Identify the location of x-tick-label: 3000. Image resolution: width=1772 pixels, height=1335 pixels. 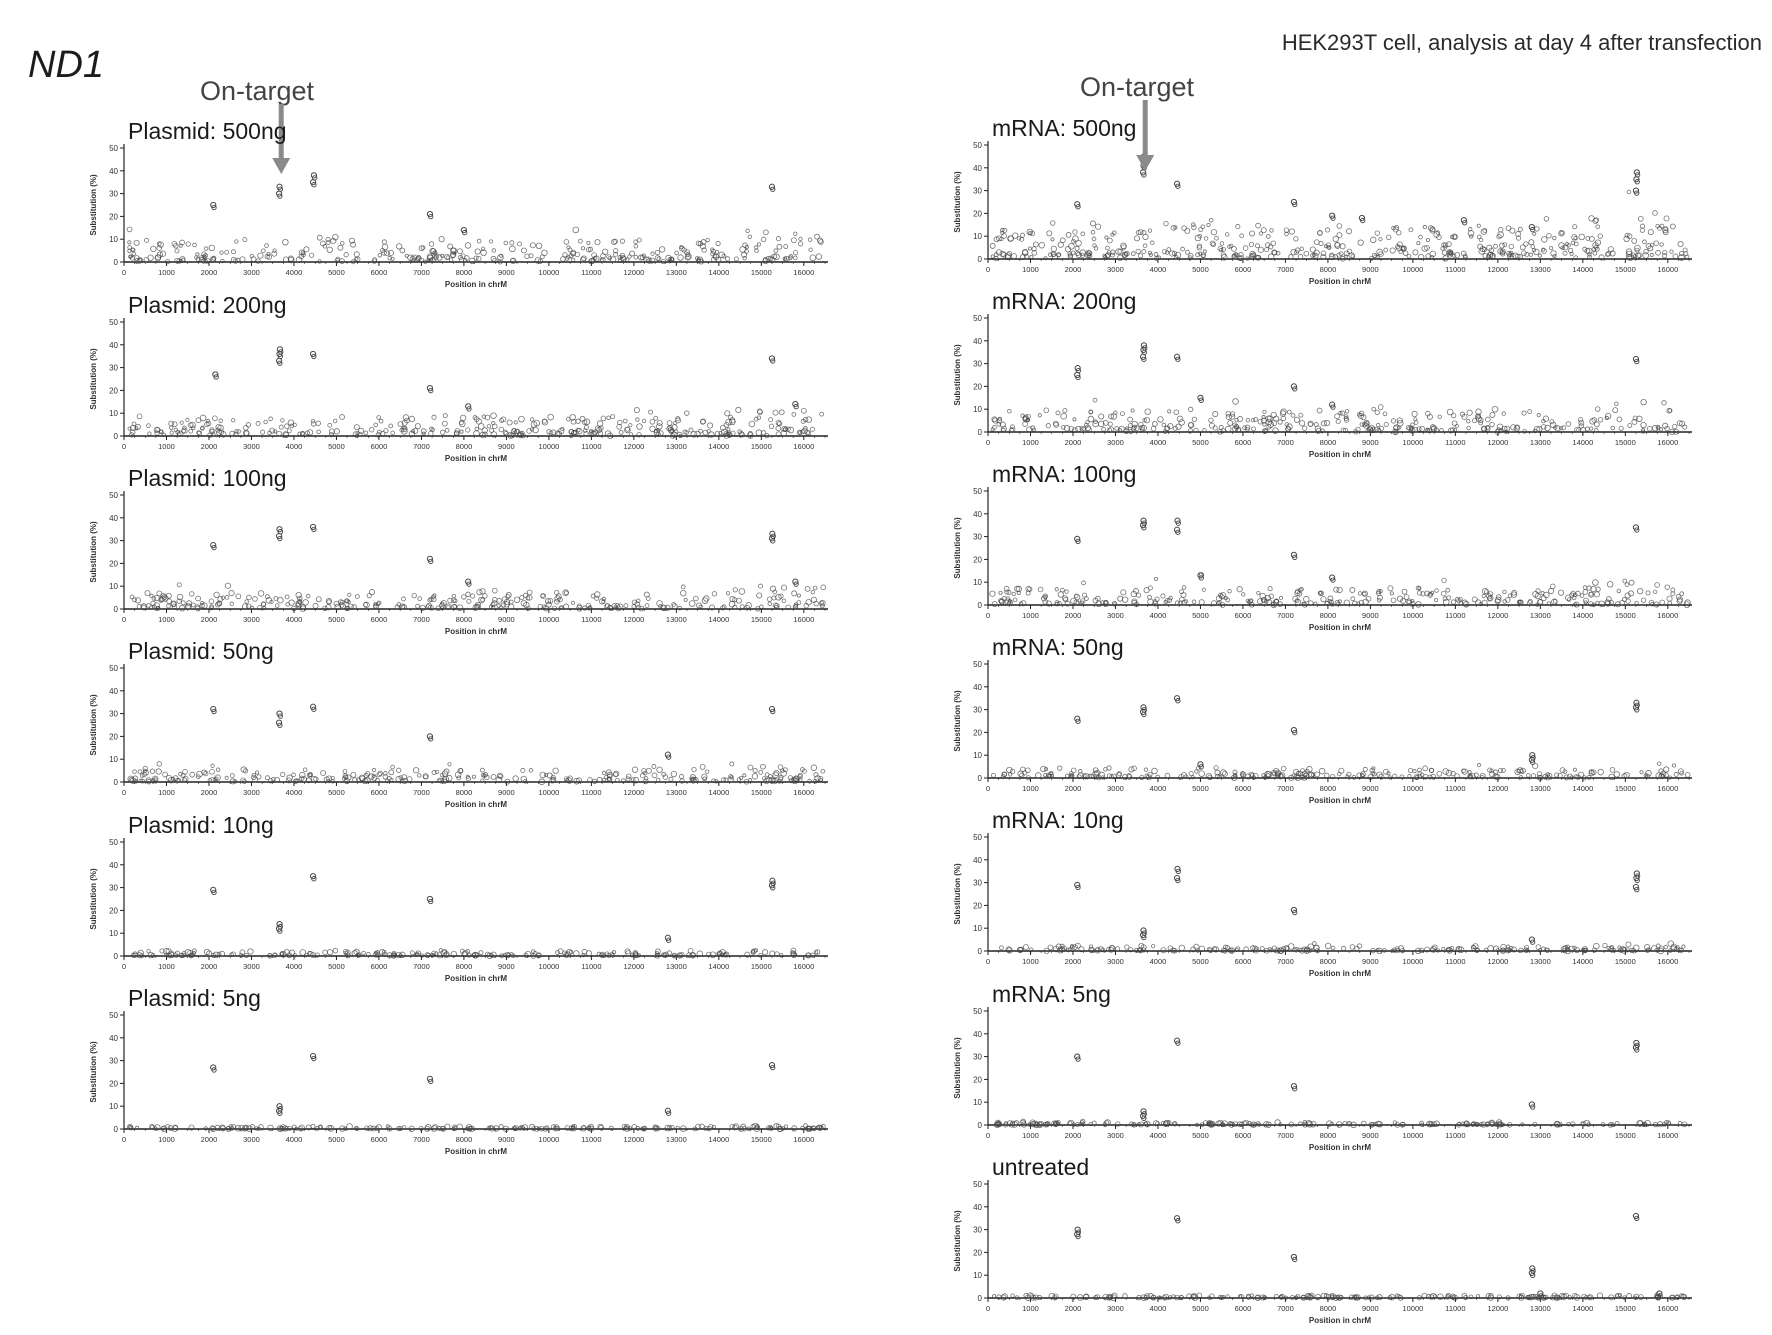
(251, 619).